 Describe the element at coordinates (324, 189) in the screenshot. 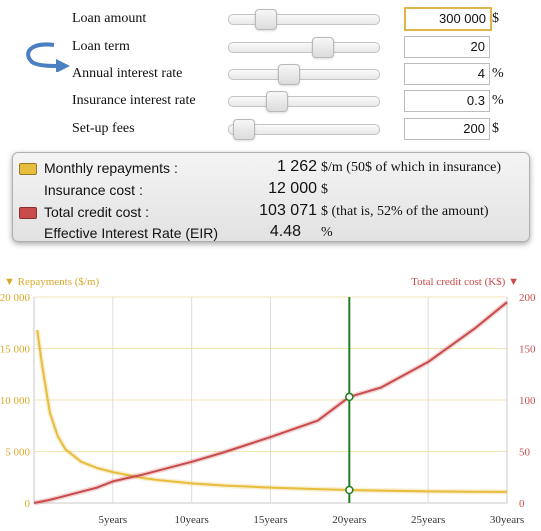

I see `insurance-cost-note: $` at that location.